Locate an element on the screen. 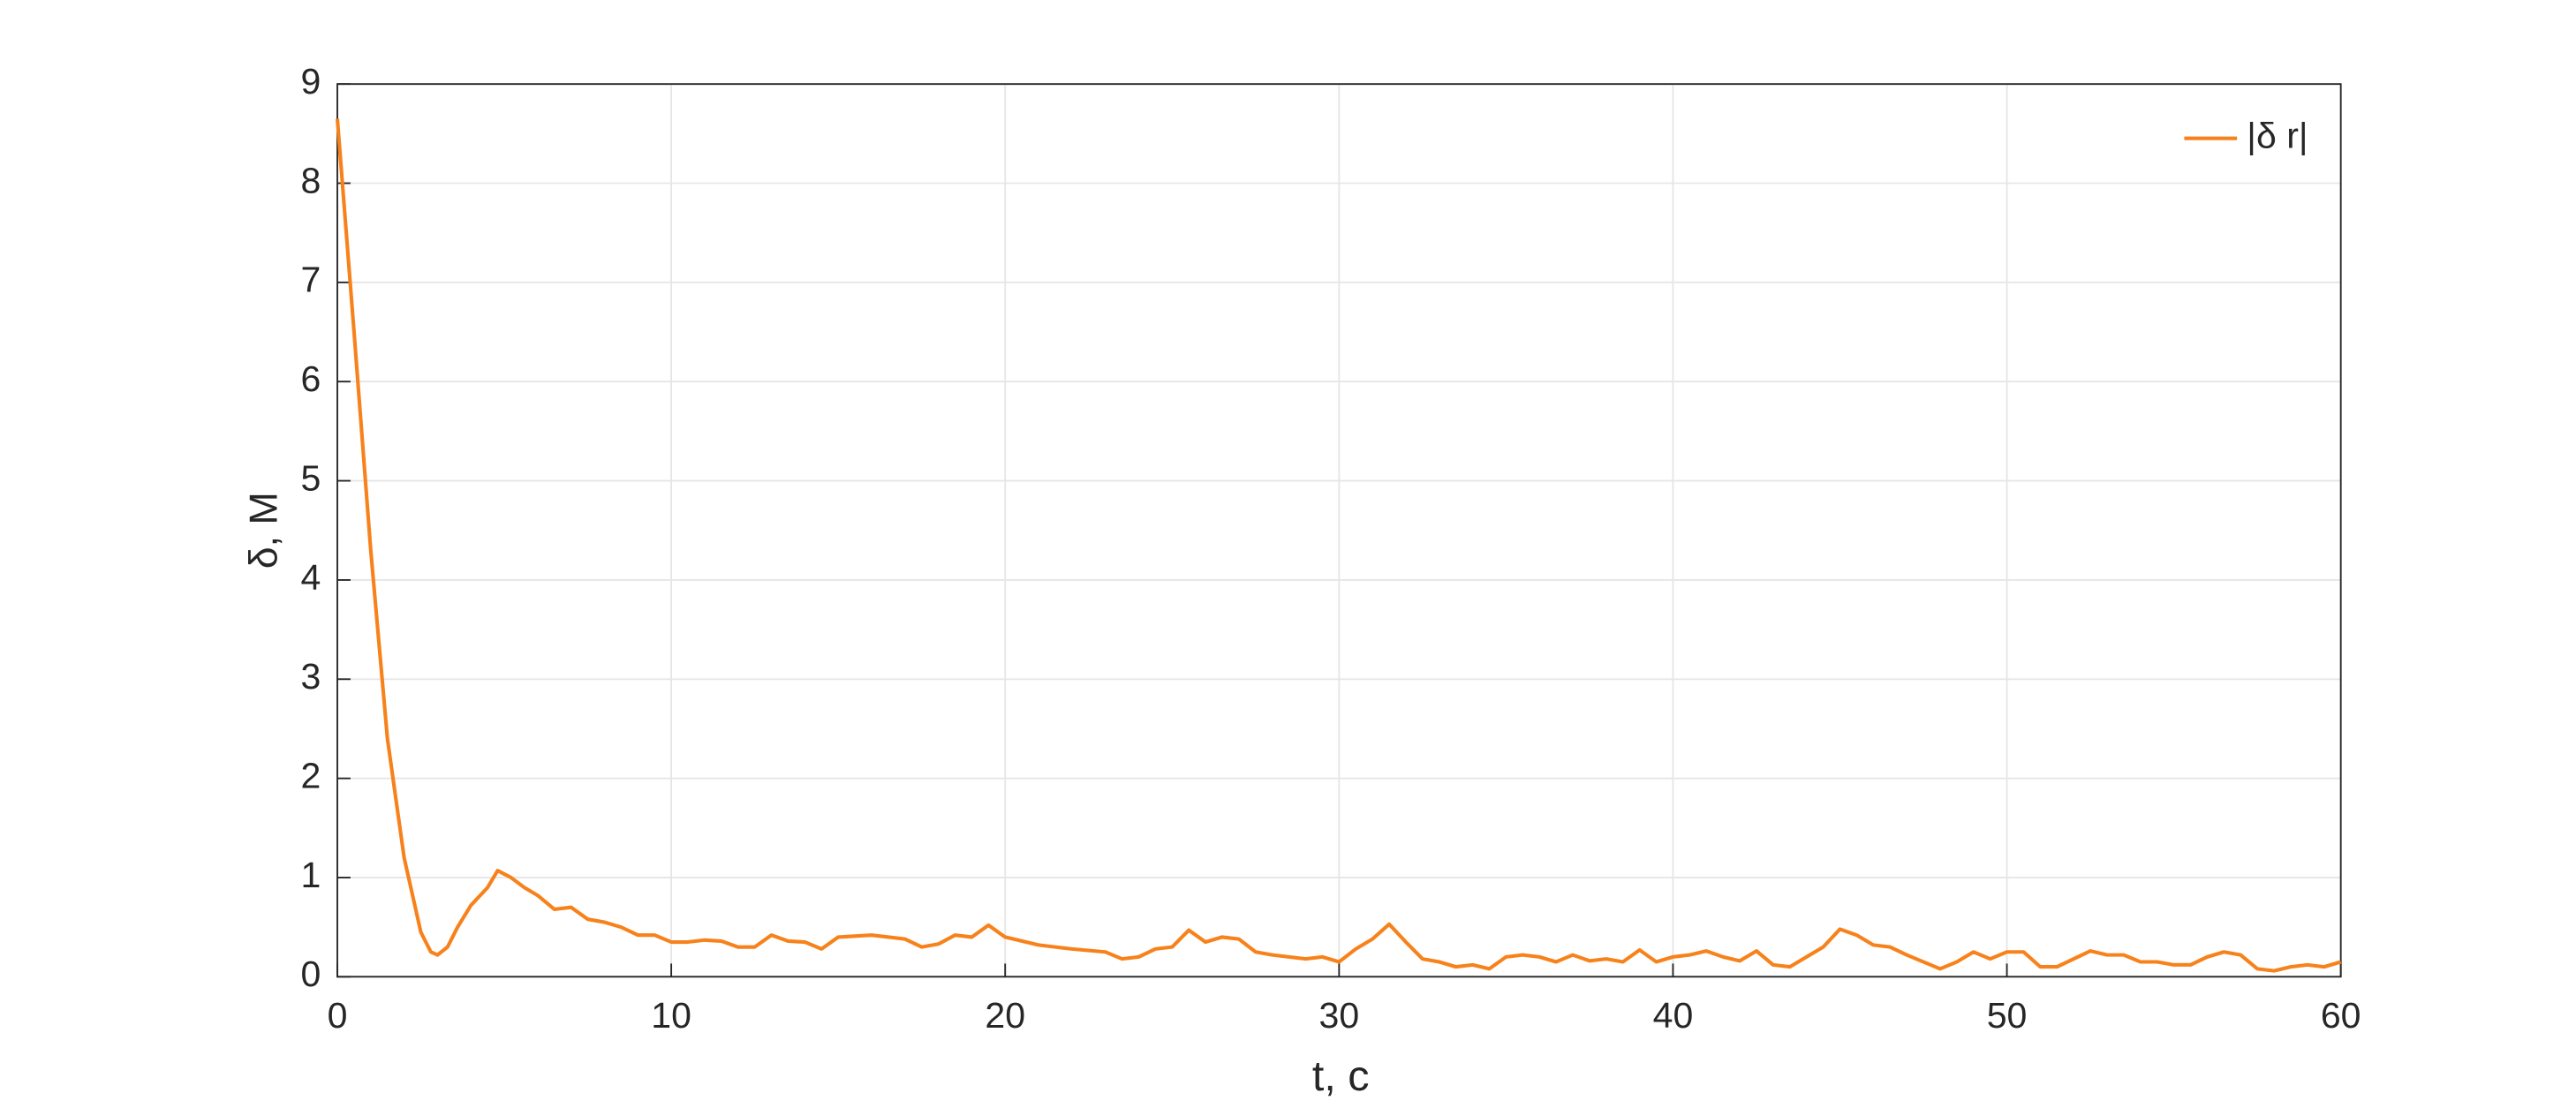  y-tick-label: 7 is located at coordinates (311, 280).